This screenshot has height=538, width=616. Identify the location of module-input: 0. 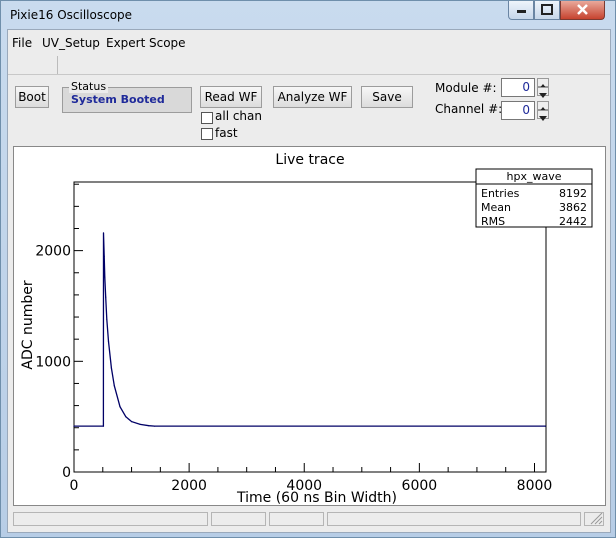
(518, 87).